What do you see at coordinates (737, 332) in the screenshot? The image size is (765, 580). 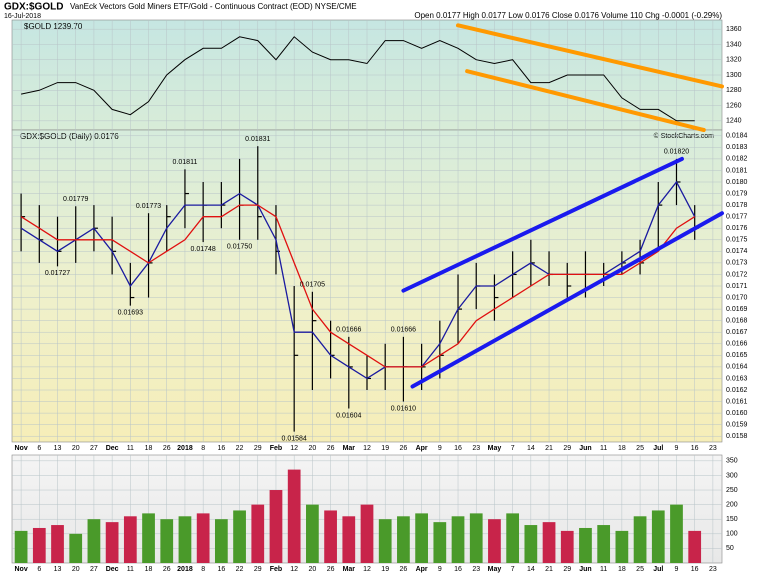 I see `y-tick-label: 0.0167` at bounding box center [737, 332].